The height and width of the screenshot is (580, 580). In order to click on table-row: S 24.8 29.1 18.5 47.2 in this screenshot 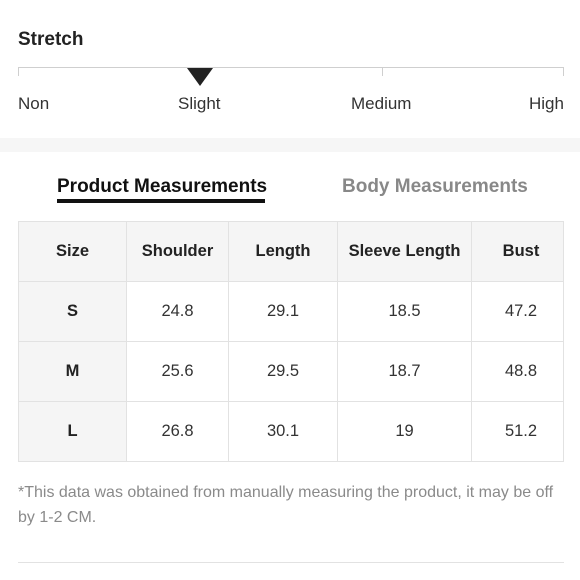, I will do `click(291, 311)`.